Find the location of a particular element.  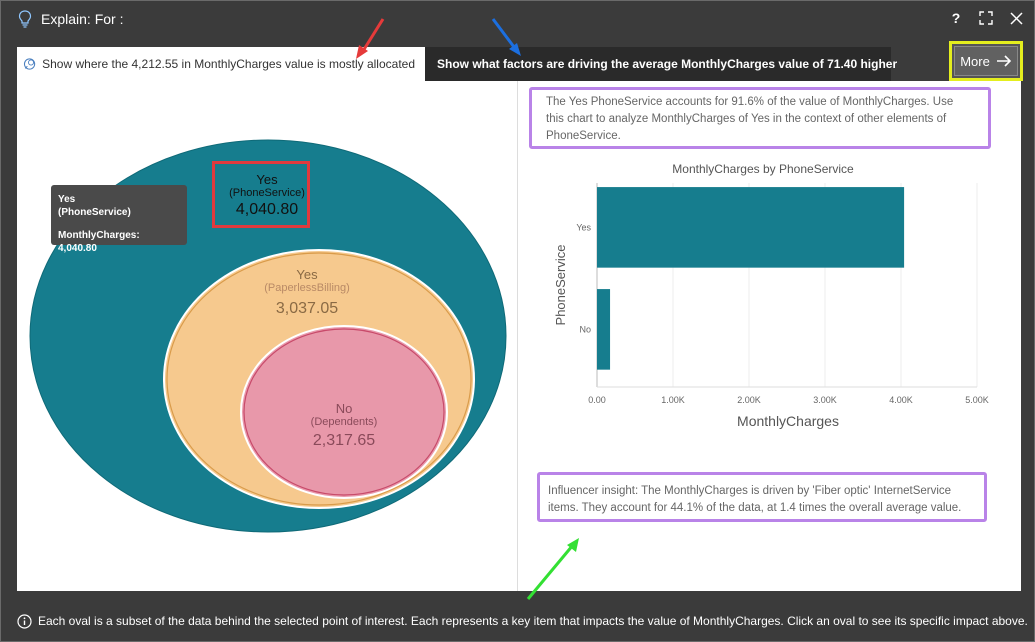

window-title: Explain: For : is located at coordinates (82, 19).